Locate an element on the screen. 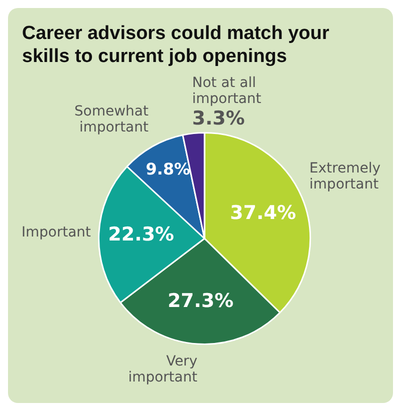 Image resolution: width=401 pixels, height=417 pixels. slice-label: Not at all important is located at coordinates (227, 91).